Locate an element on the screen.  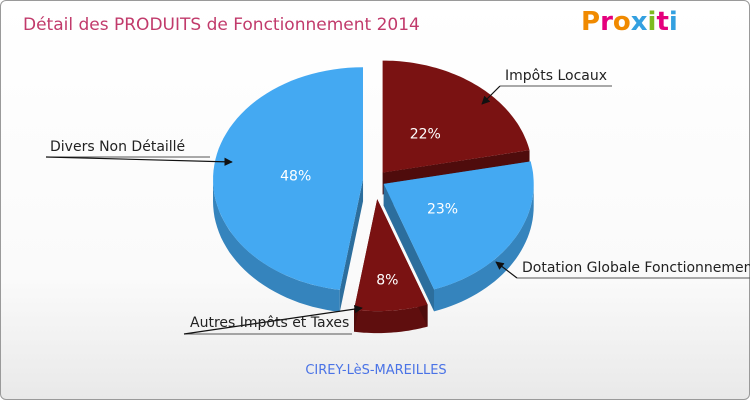
slice-percent-label: 23% is located at coordinates (442, 210).